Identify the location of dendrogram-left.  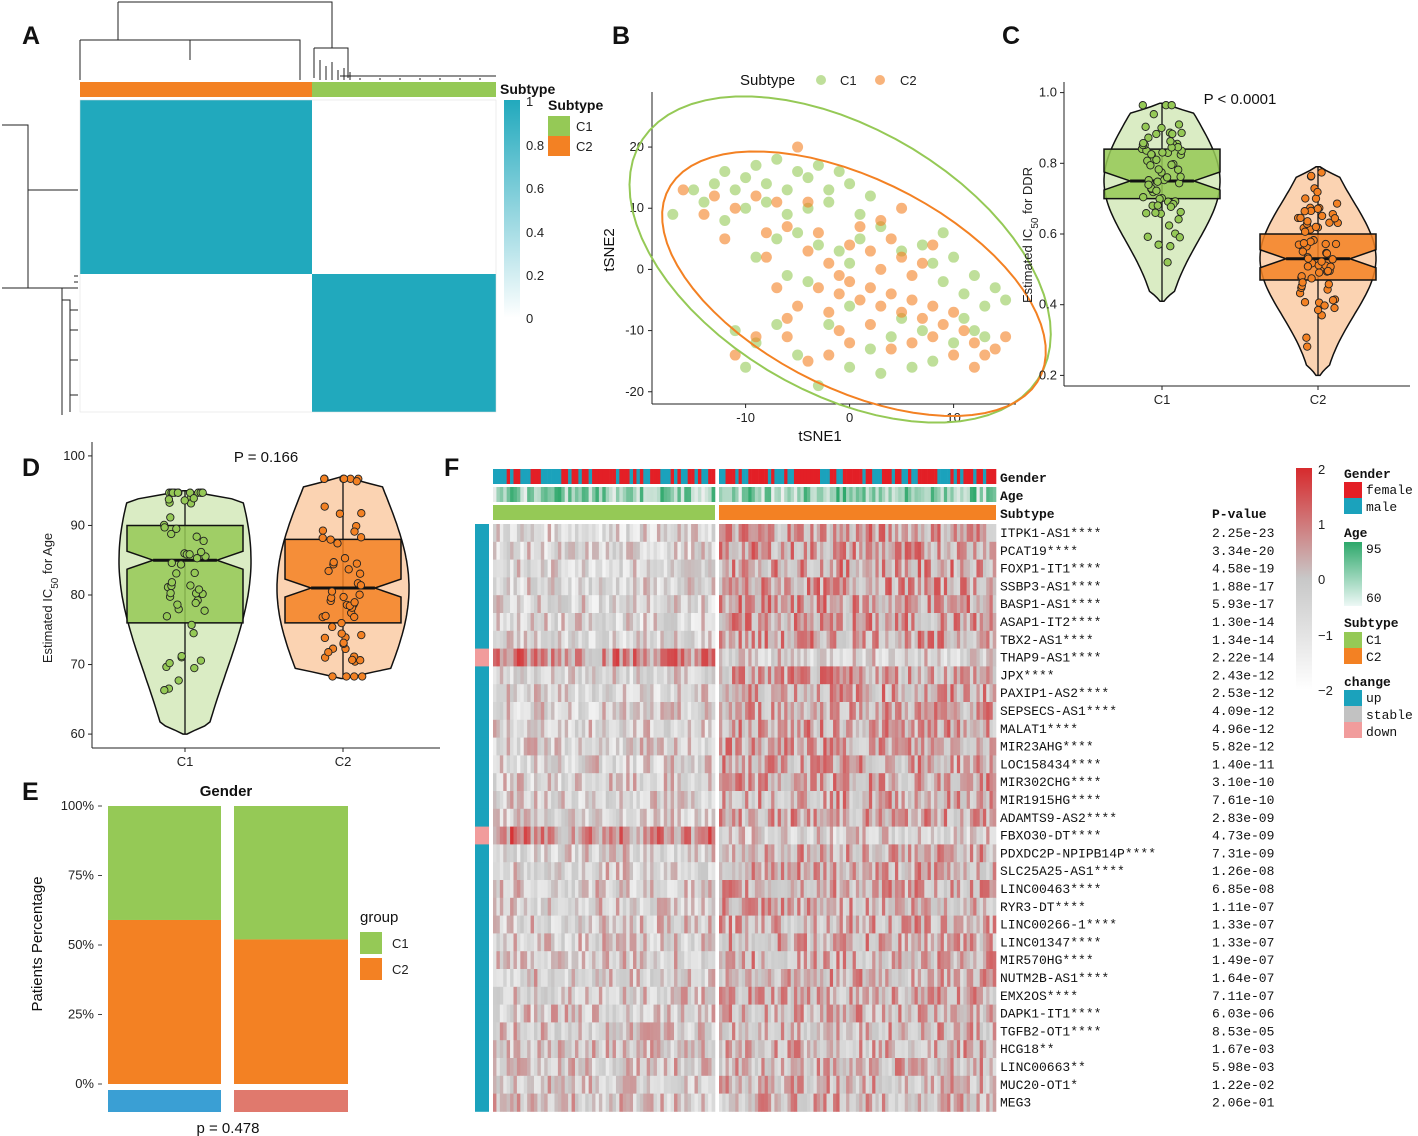
(40, 269).